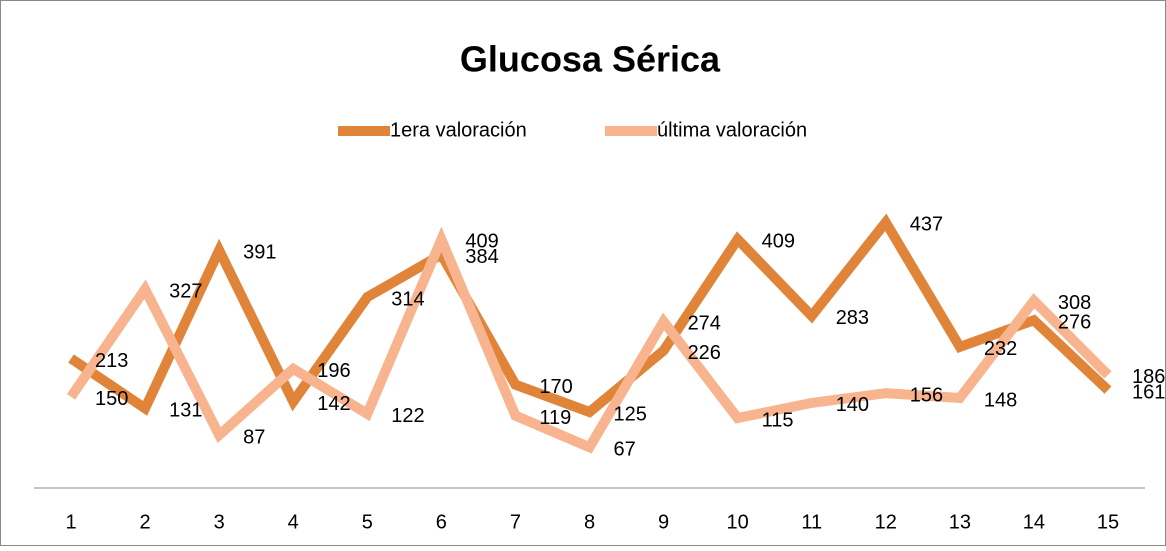 The image size is (1166, 551). What do you see at coordinates (704, 324) in the screenshot?
I see `data-label: 274` at bounding box center [704, 324].